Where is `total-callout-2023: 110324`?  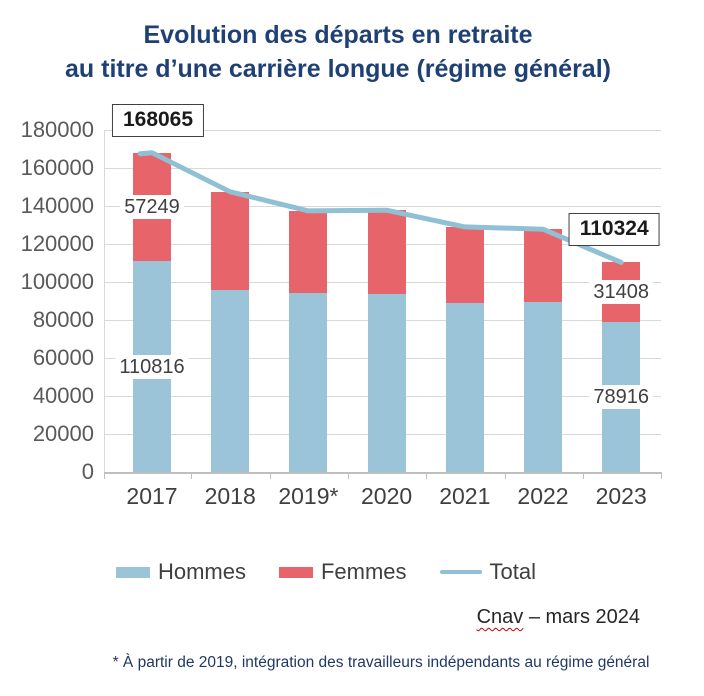
total-callout-2023: 110324 is located at coordinates (614, 230).